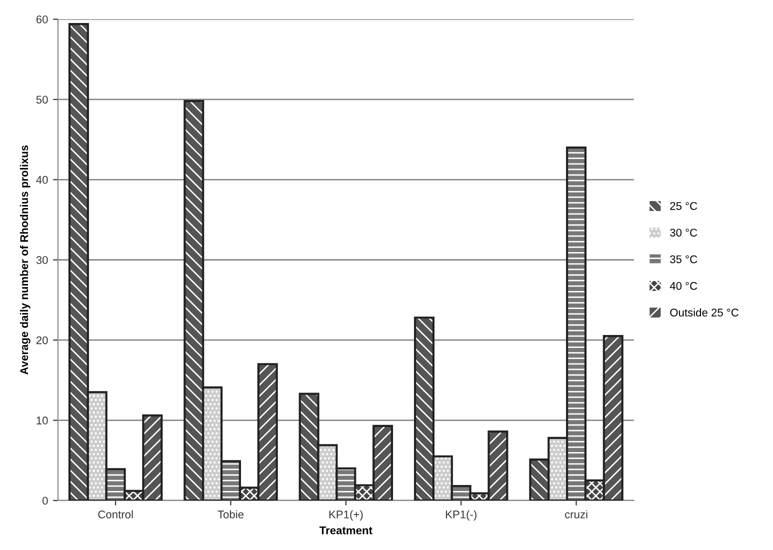 This screenshot has height=550, width=773. Describe the element at coordinates (684, 259) in the screenshot. I see `legend-label: 35 °C` at that location.